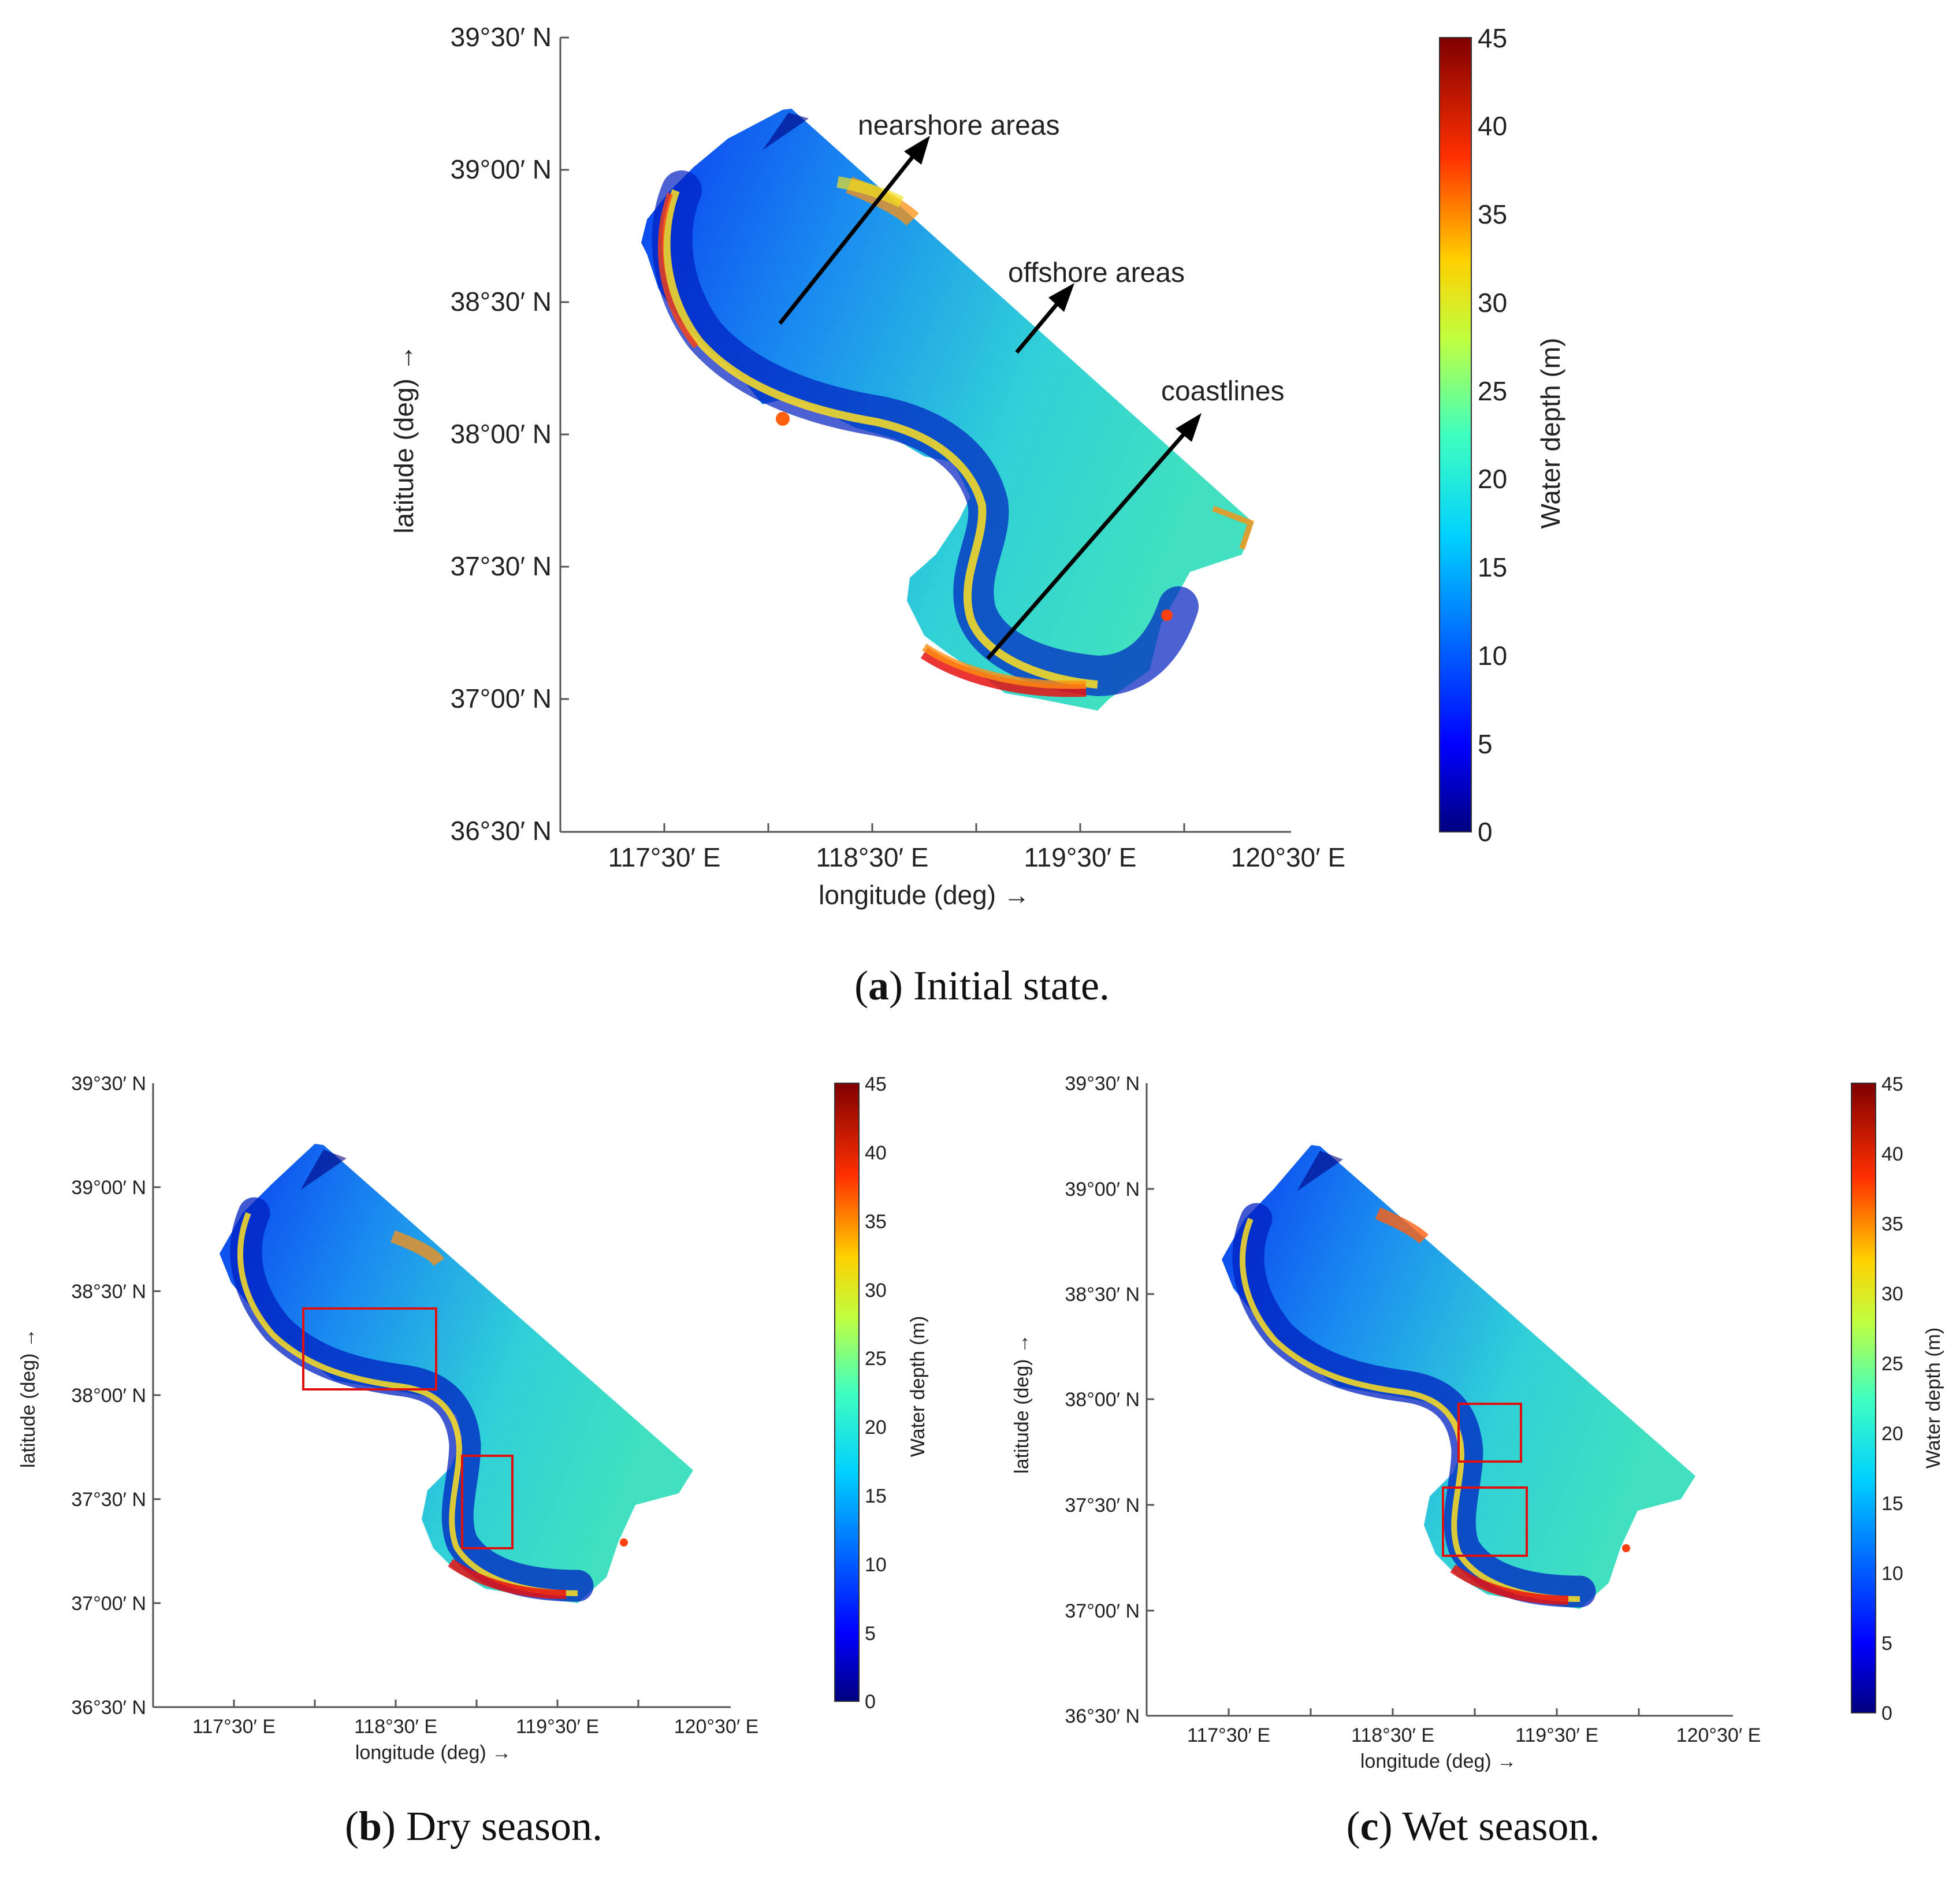 The image size is (1960, 1896). I want to click on bathymetry-map-a, so click(948, 410).